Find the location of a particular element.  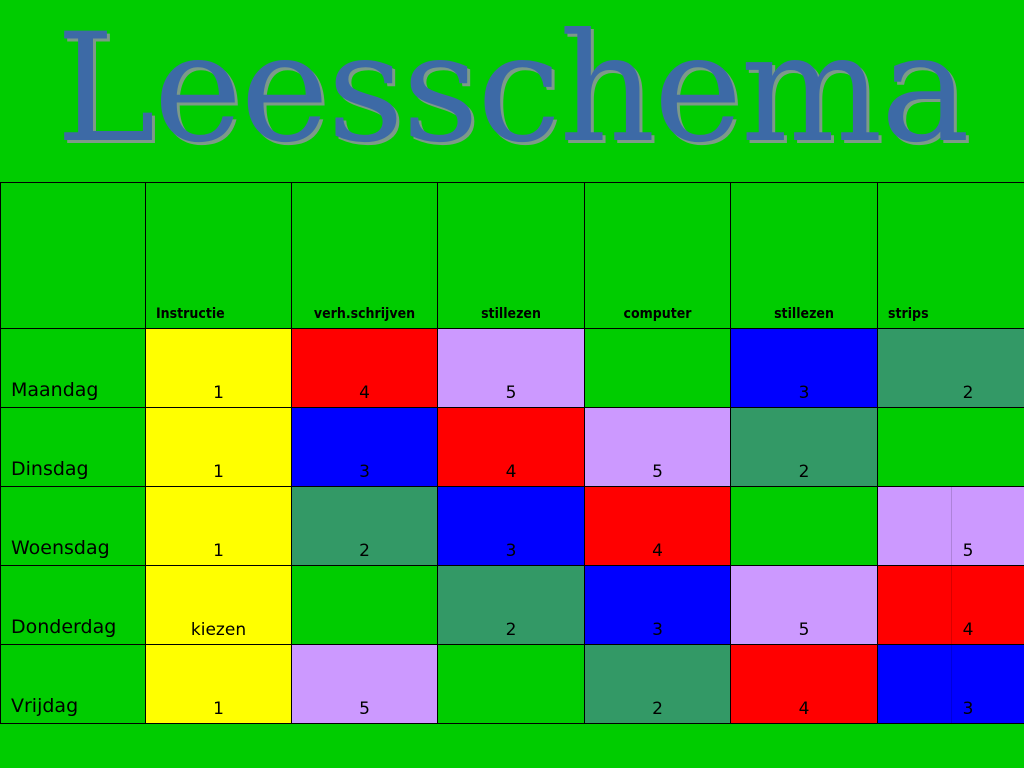

table-row: Maandag 1 4 5 3 2 is located at coordinates (512, 368).